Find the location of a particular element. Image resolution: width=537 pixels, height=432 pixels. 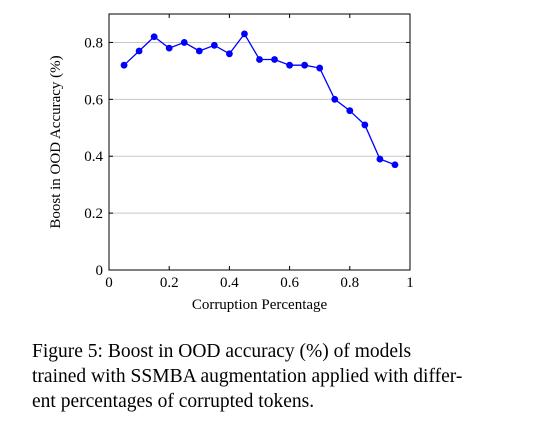

x-tick-label: 0.8 is located at coordinates (349, 283).